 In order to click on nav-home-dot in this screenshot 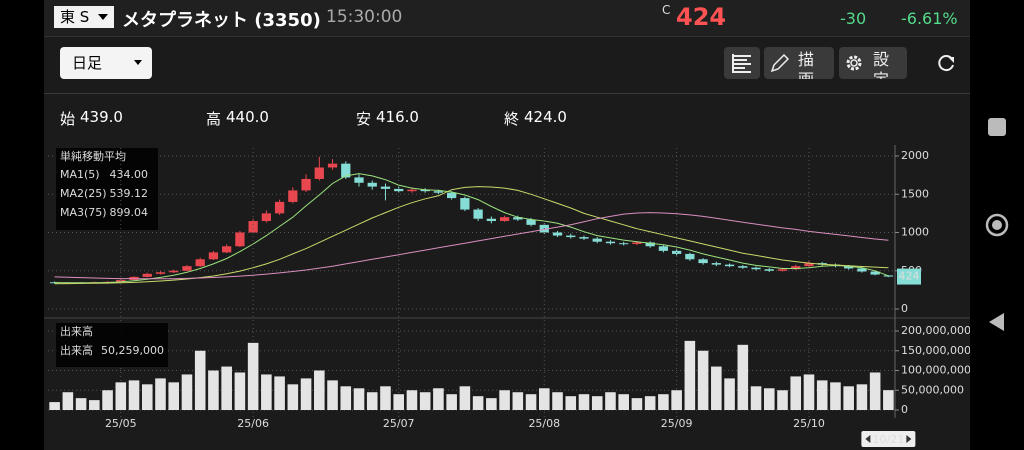, I will do `click(997, 225)`.